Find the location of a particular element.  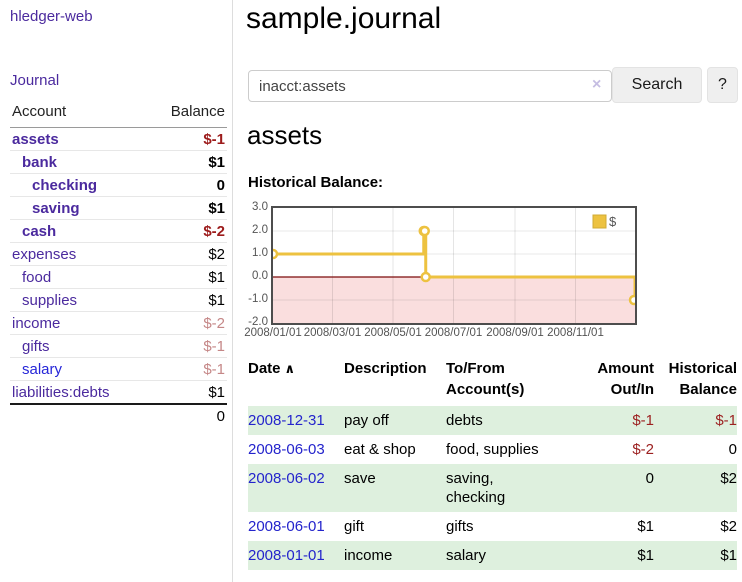

account-link-saving: saving is located at coordinates (56, 208).